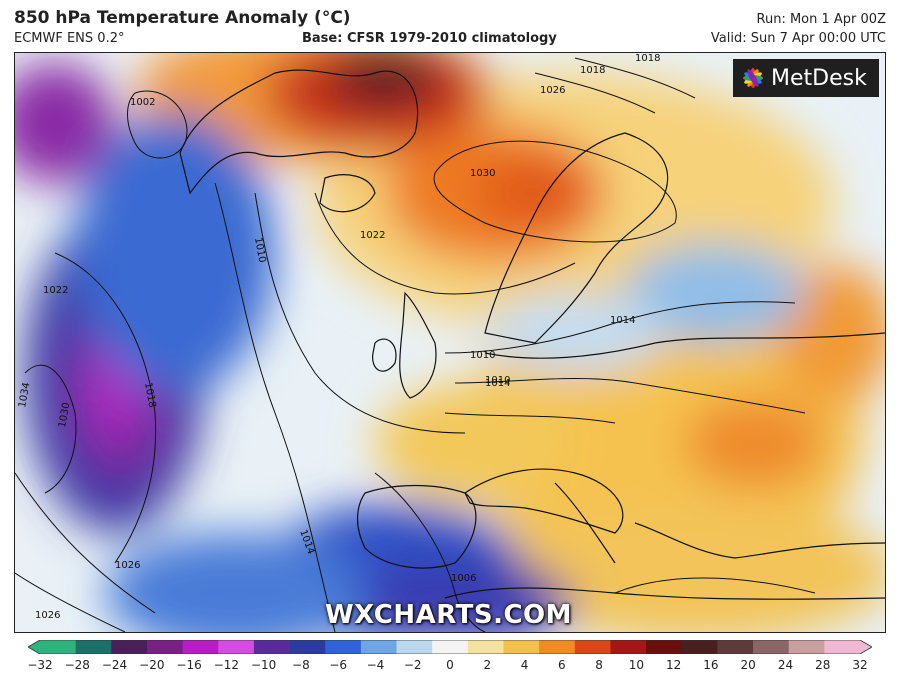  I want to click on colorbar-tick-label: 16, so click(711, 665).